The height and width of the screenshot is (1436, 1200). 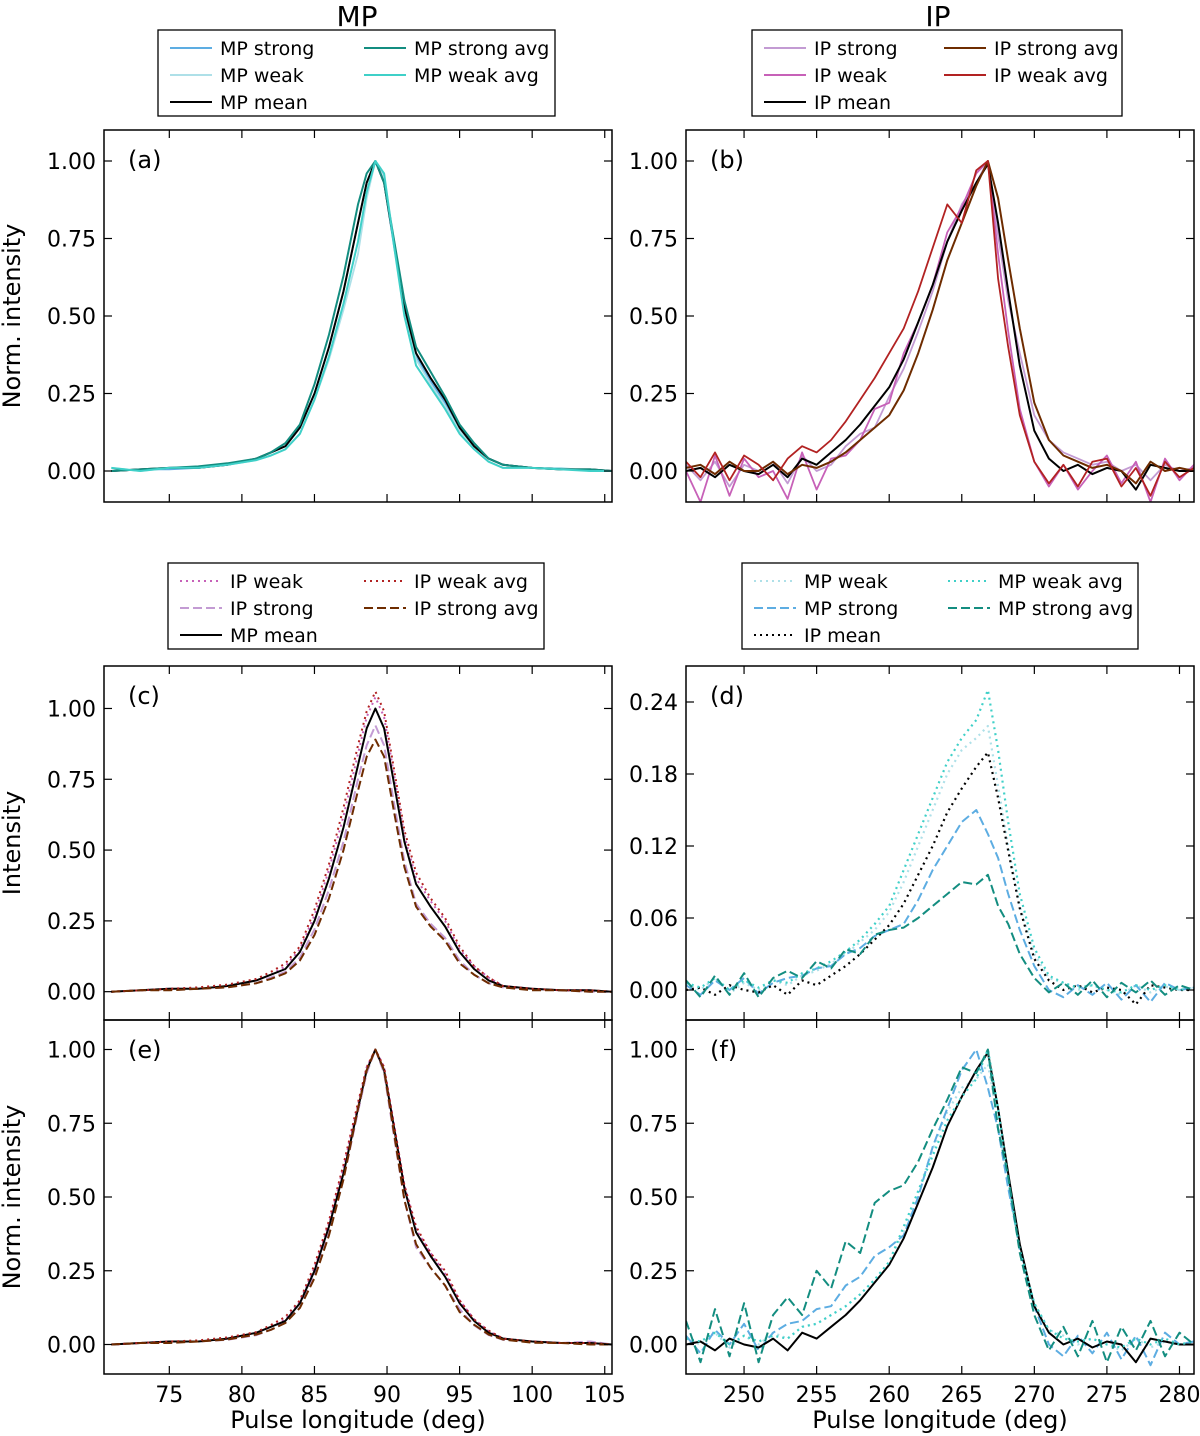 I want to click on x-tick-label: 90, so click(x=387, y=1395).